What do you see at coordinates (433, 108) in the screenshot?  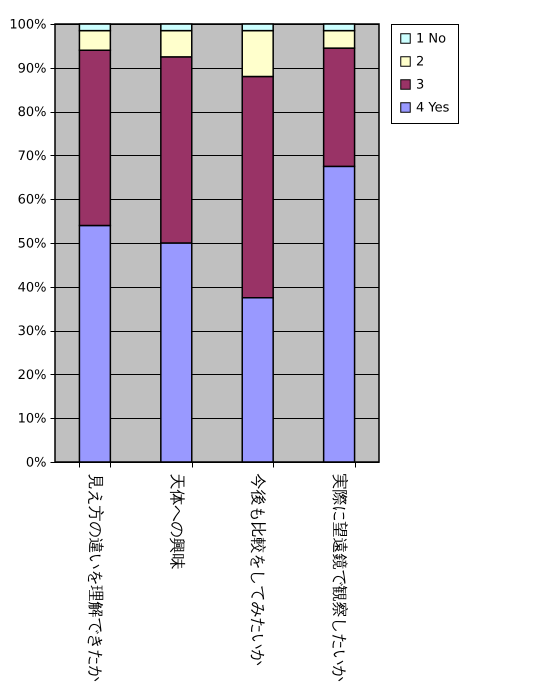 I see `legend-label: 4 Yes` at bounding box center [433, 108].